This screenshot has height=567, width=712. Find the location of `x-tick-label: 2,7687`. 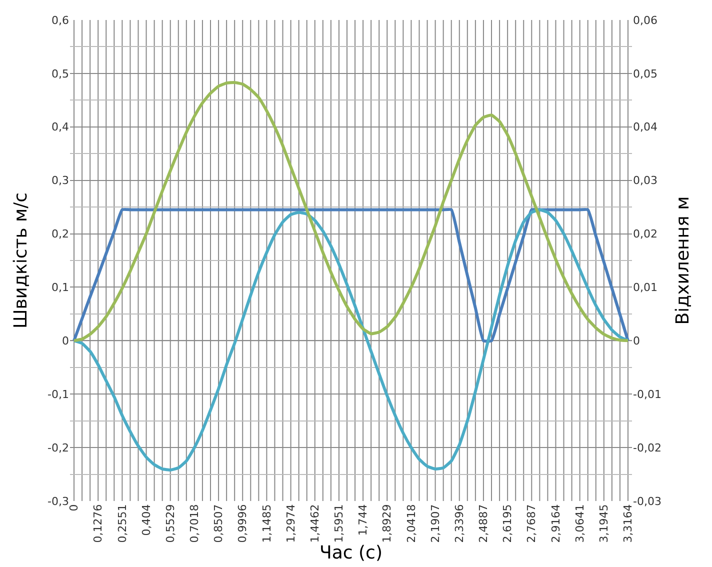

x-tick-label: 2,7687 is located at coordinates (531, 523).